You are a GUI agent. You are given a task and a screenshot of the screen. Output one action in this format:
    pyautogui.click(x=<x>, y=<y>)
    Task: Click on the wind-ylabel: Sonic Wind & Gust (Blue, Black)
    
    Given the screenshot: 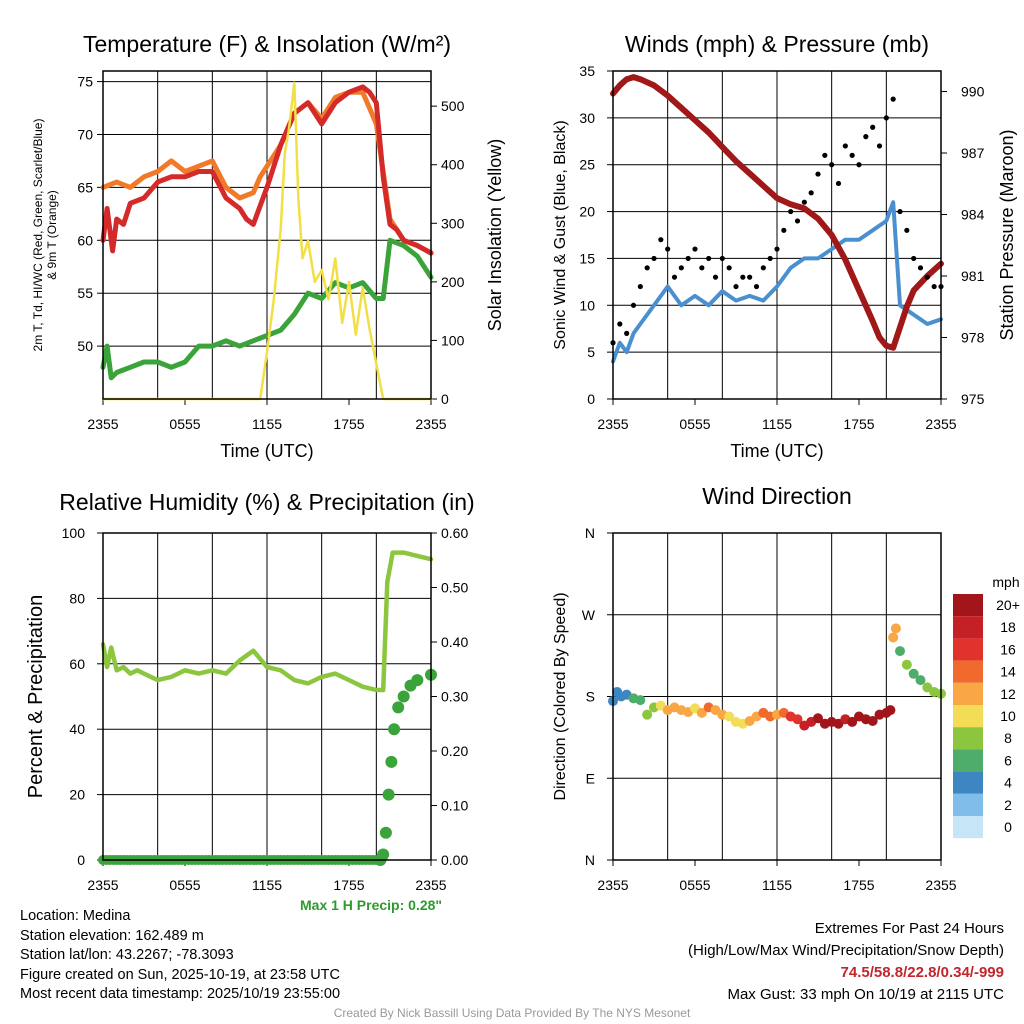 What is the action you would take?
    pyautogui.click(x=560, y=234)
    